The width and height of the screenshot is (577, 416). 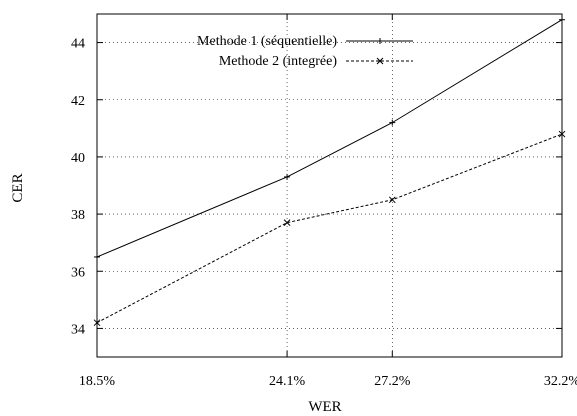 What do you see at coordinates (392, 381) in the screenshot?
I see `x-tick-label: 27.2%` at bounding box center [392, 381].